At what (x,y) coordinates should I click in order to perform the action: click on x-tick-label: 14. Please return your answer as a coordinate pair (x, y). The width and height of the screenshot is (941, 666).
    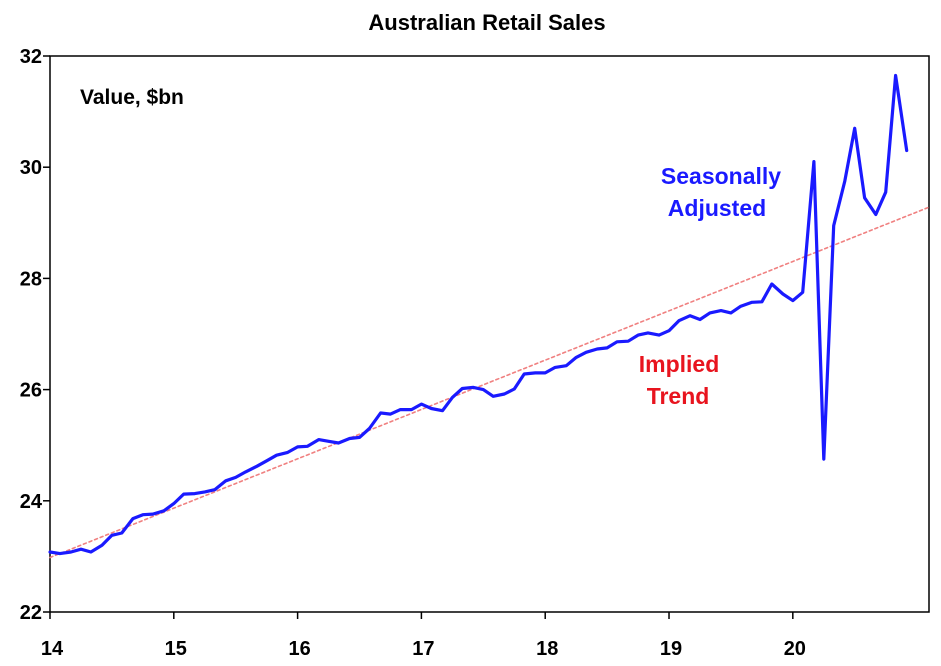
    Looking at the image, I should click on (52, 649).